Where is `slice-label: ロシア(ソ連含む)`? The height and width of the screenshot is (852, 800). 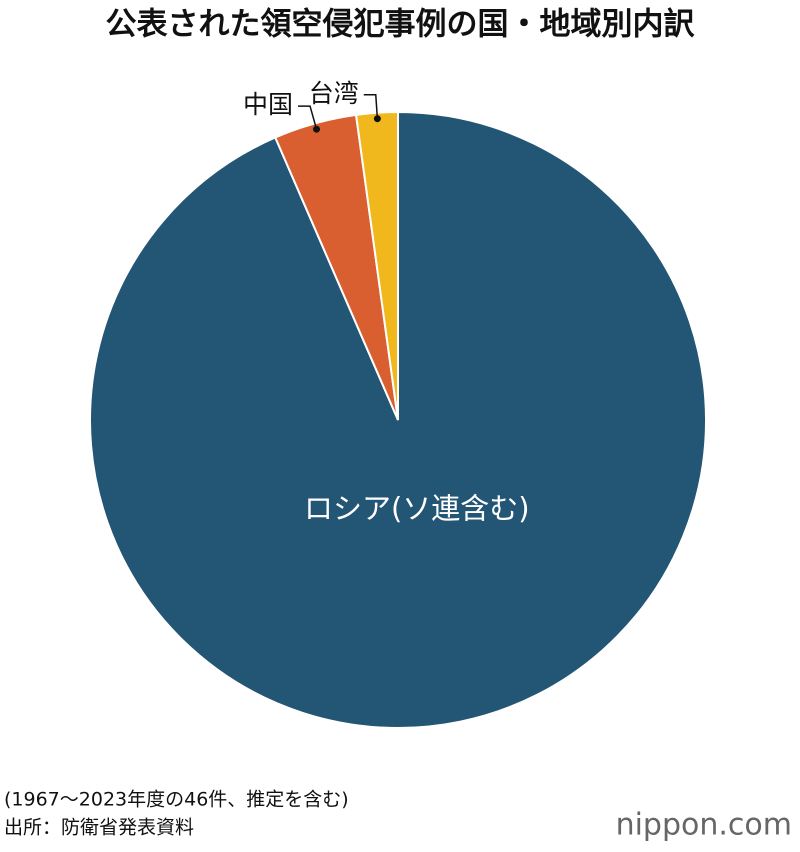 slice-label: ロシア(ソ連含む) is located at coordinates (417, 508).